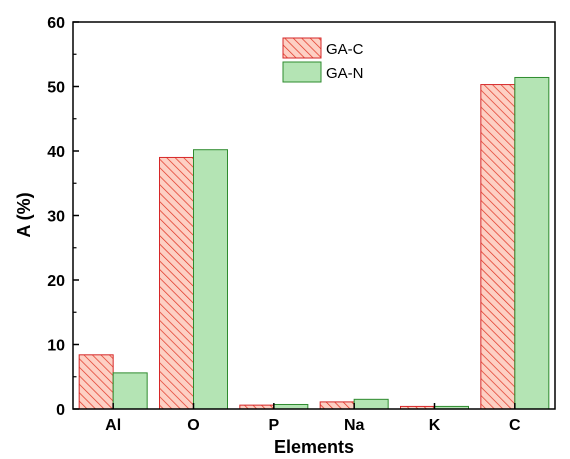 The height and width of the screenshot is (459, 570). Describe the element at coordinates (532, 243) in the screenshot. I see `bar-ga-n-c` at that location.